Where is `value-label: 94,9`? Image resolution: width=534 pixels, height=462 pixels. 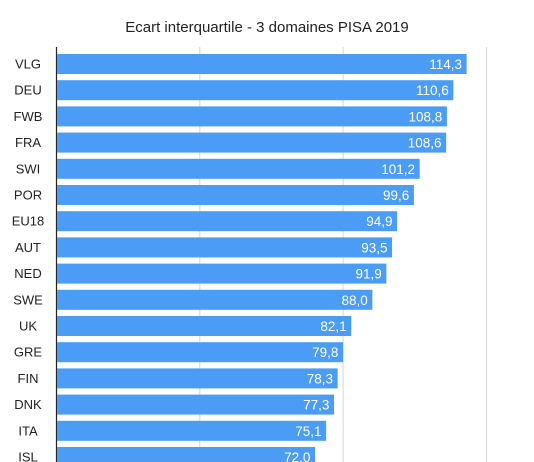
value-label: 94,9 is located at coordinates (379, 221).